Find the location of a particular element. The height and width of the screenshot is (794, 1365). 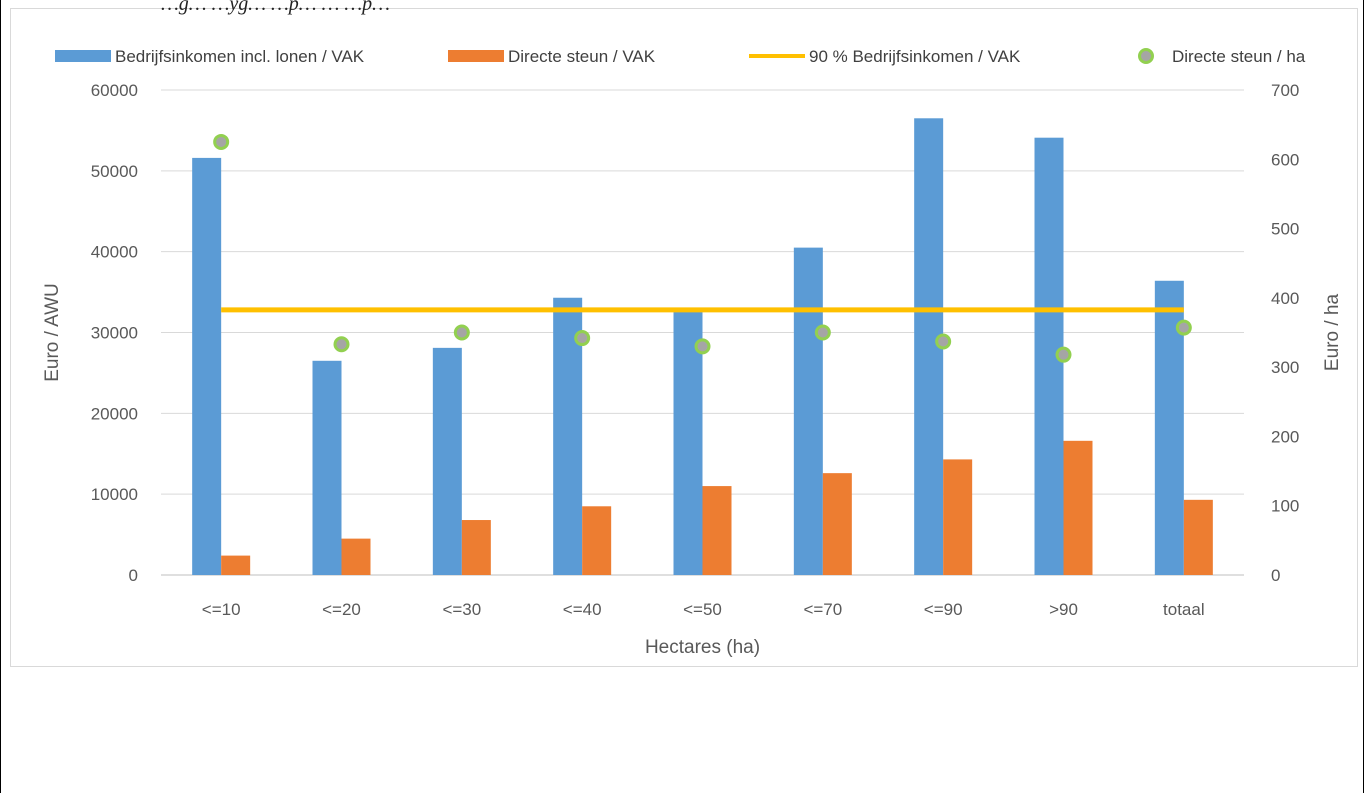

x-tick-label: <=20 is located at coordinates (341, 609).